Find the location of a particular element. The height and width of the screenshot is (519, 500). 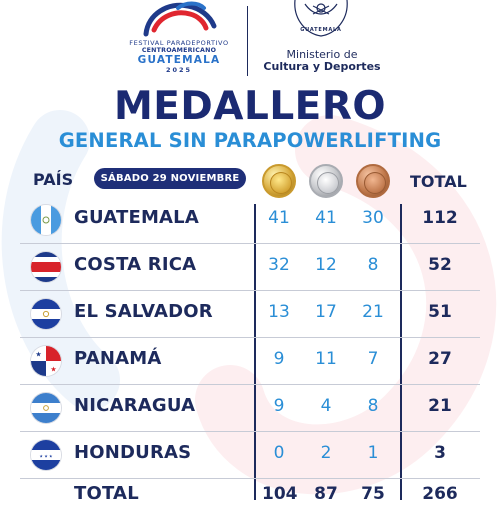

silver-total: 87 is located at coordinates (326, 494).